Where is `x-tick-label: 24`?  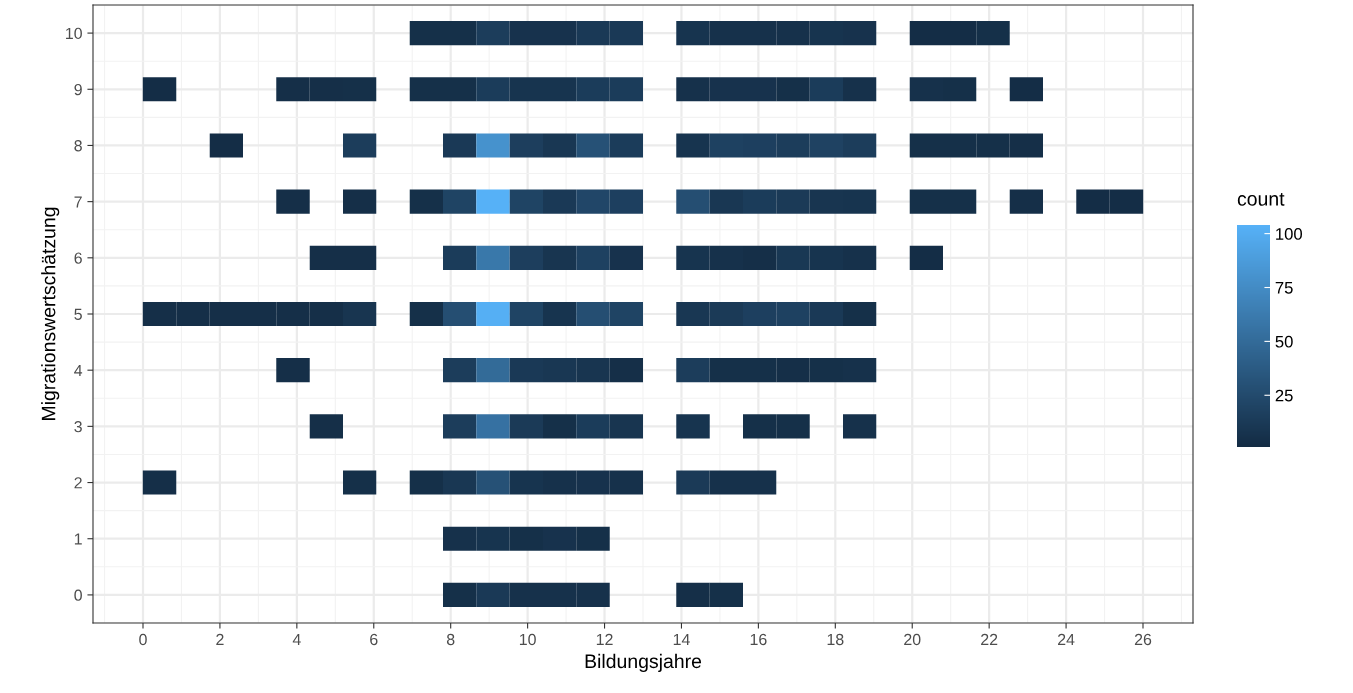 x-tick-label: 24 is located at coordinates (1066, 639).